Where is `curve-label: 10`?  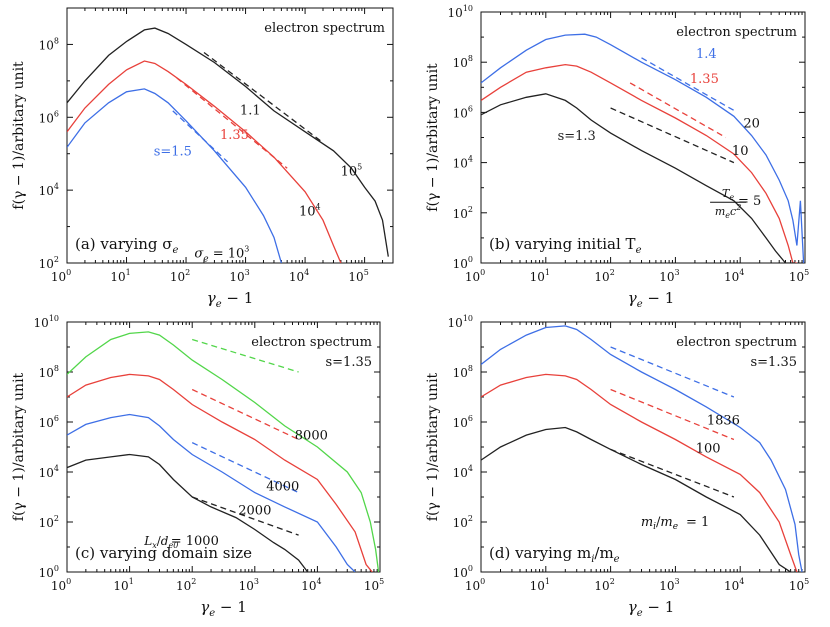
curve-label: 10 is located at coordinates (740, 151).